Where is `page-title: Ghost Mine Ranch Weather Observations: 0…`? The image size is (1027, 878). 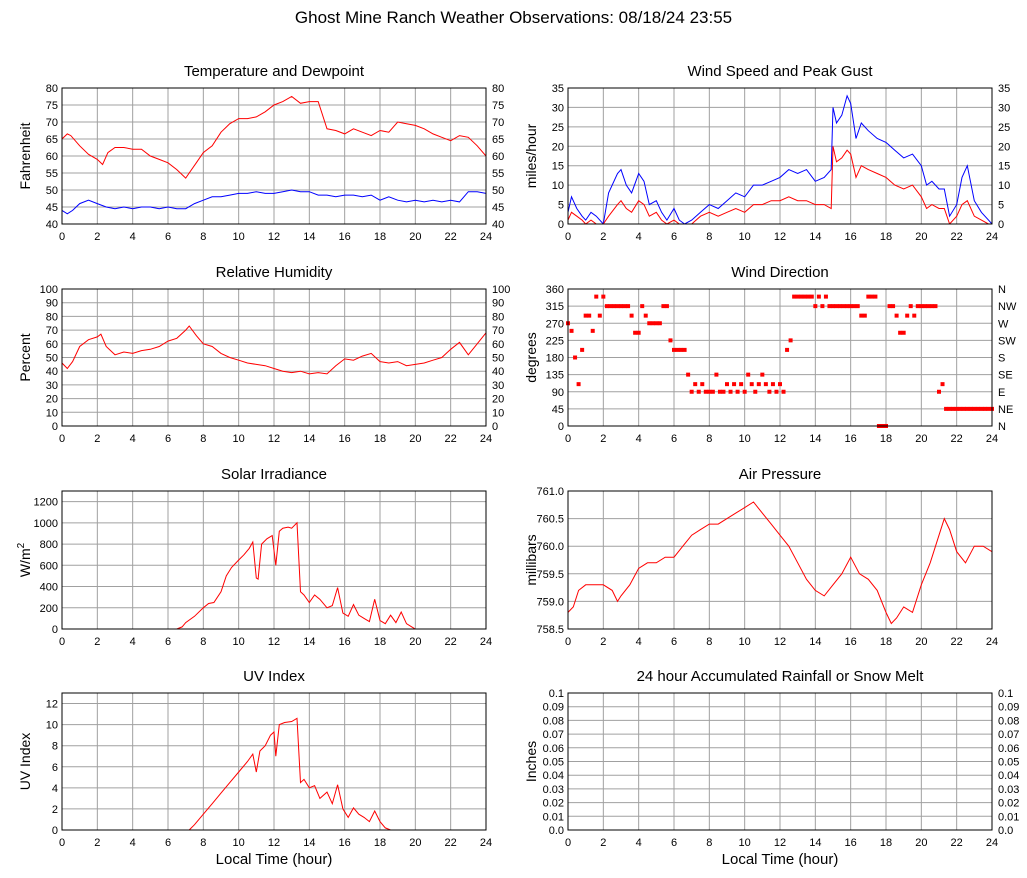 page-title: Ghost Mine Ranch Weather Observations: 0… is located at coordinates (513, 17).